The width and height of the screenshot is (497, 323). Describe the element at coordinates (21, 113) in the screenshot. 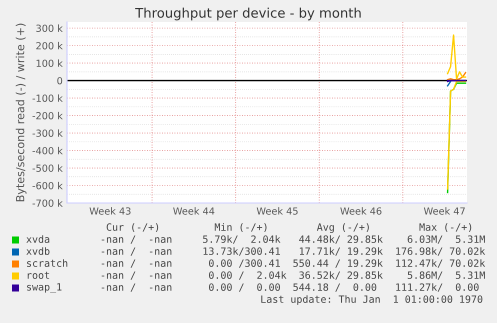

I see `y-axis-title: Bytes/second read (-) / write (+)` at that location.